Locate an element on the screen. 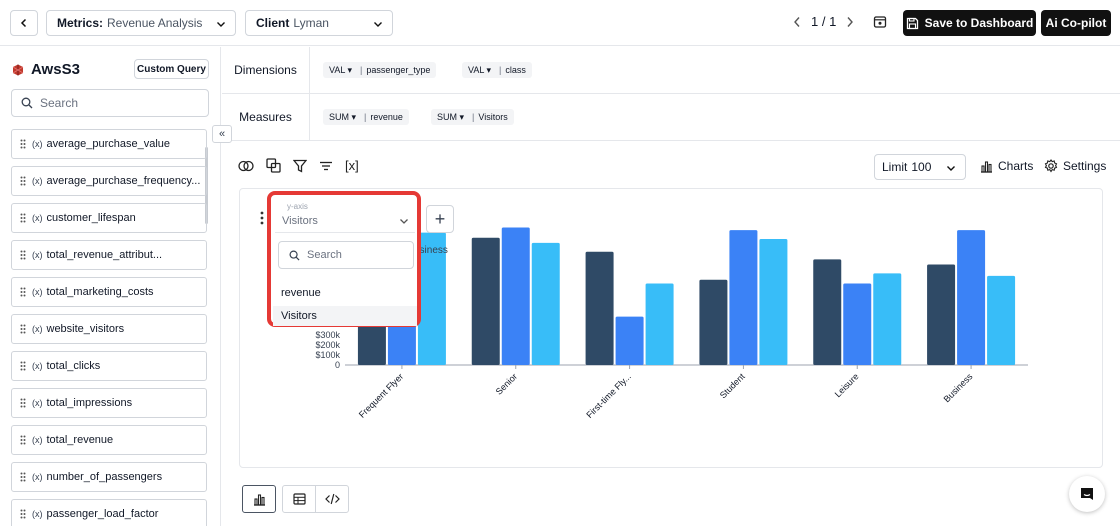 The width and height of the screenshot is (1120, 526). field-item: (x) total_clicks is located at coordinates (109, 366).